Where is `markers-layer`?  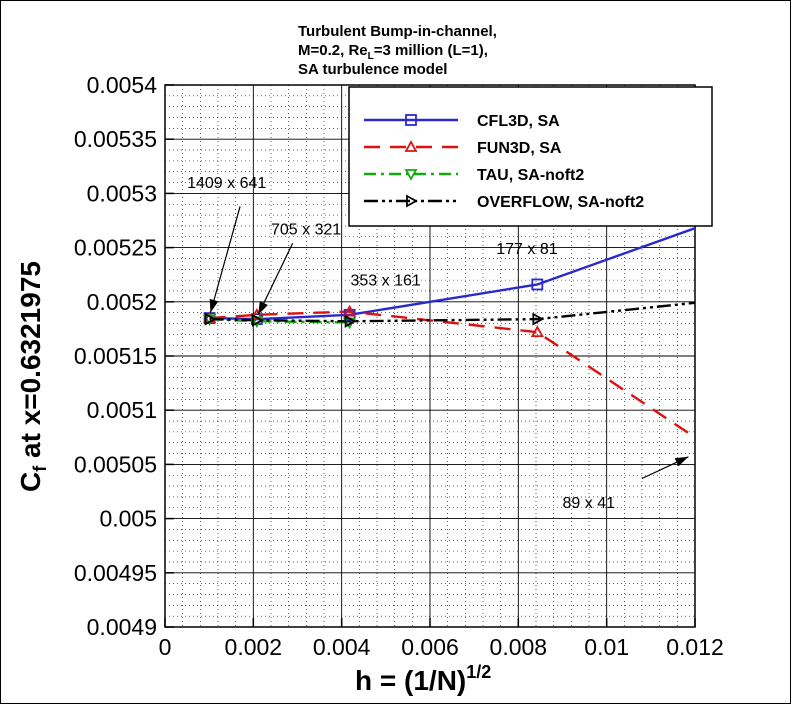 markers-layer is located at coordinates (374, 308).